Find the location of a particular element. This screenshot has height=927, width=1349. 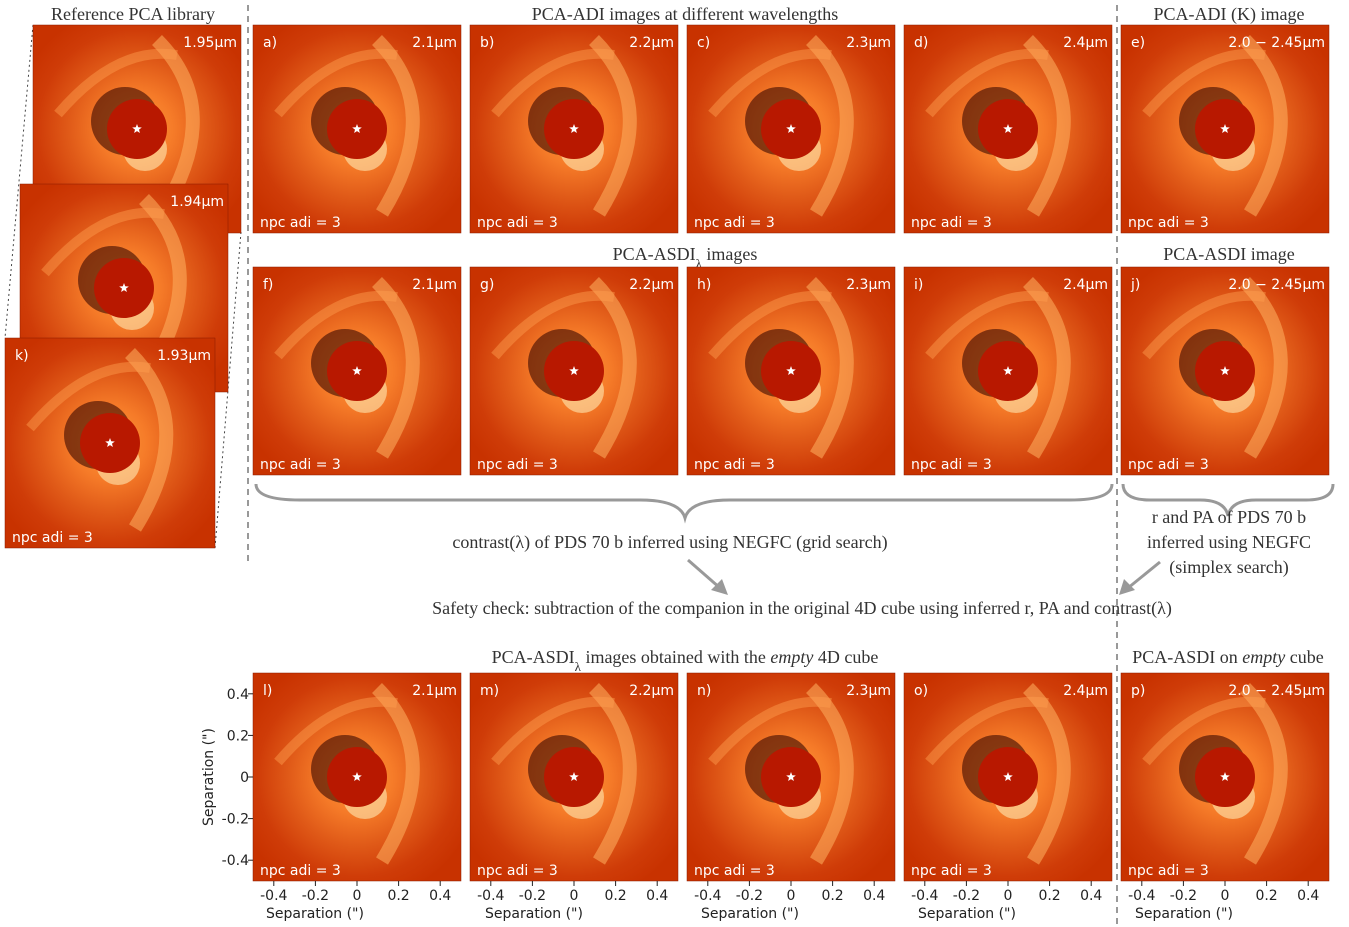

y-tick-label: 0 is located at coordinates (244, 778).